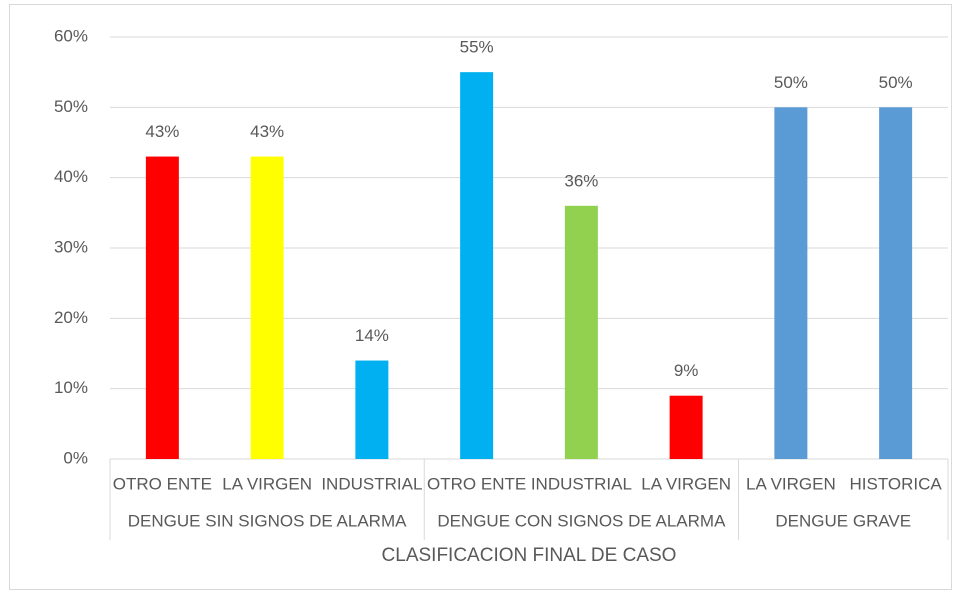  I want to click on y-tick-label: 60%, so click(71, 35).